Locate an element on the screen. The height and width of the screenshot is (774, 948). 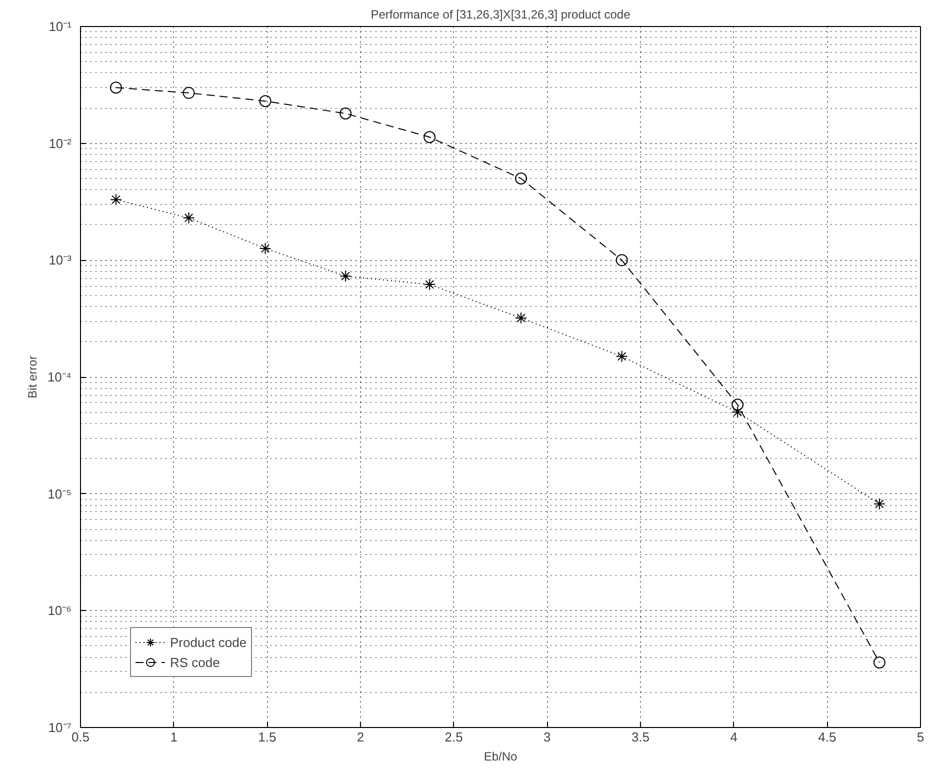
x-tick-label: 4 is located at coordinates (734, 737).